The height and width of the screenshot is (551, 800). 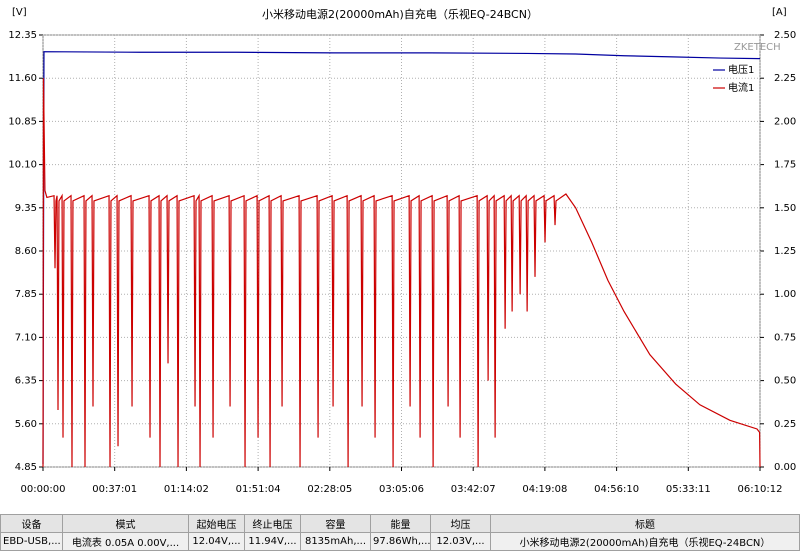 I want to click on y2-tick-label: 0.00, so click(x=785, y=467).